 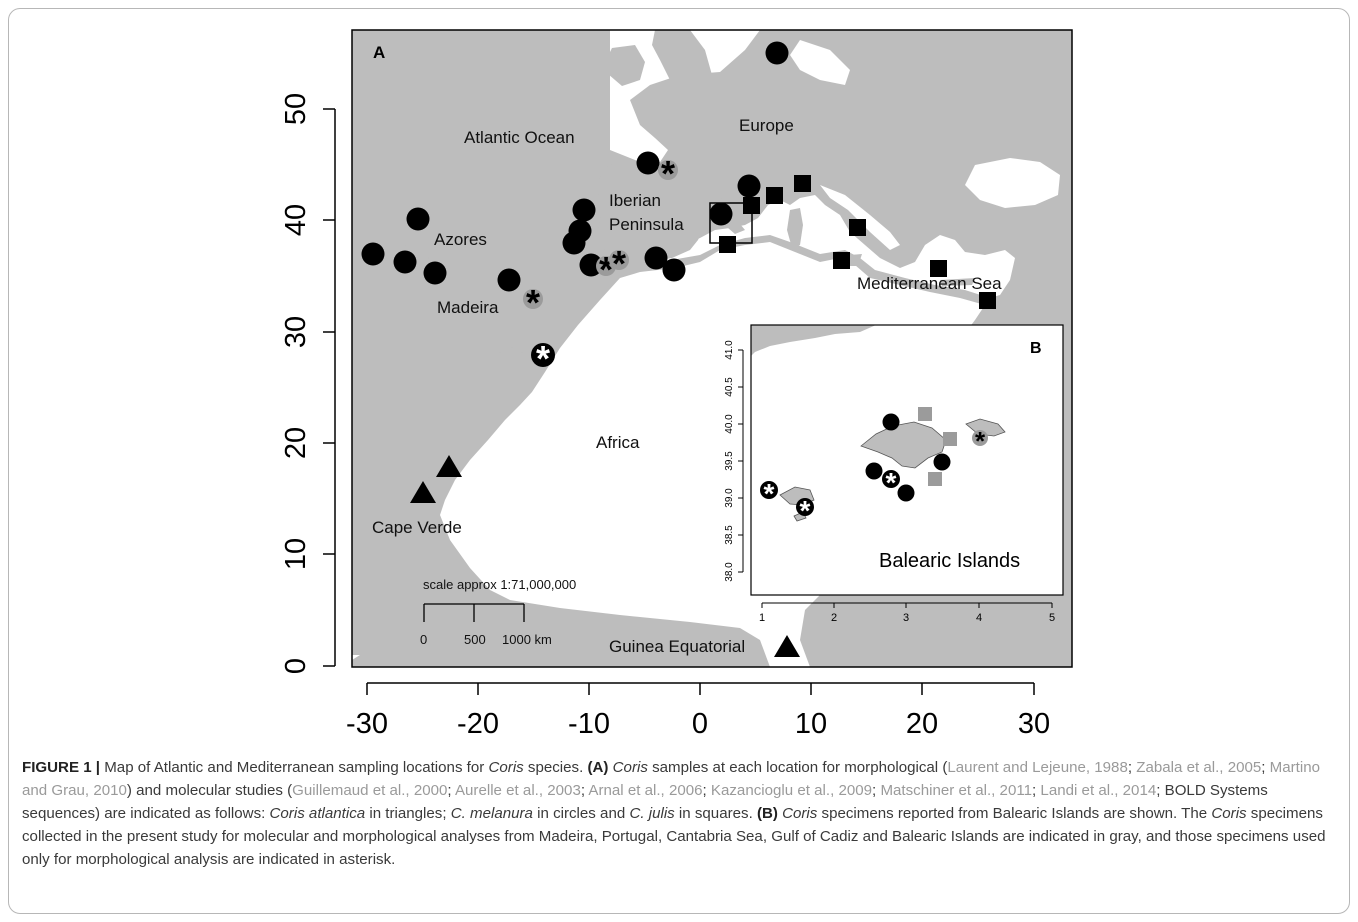 I want to click on label-guinea: Guinea Equatorial, so click(x=677, y=646).